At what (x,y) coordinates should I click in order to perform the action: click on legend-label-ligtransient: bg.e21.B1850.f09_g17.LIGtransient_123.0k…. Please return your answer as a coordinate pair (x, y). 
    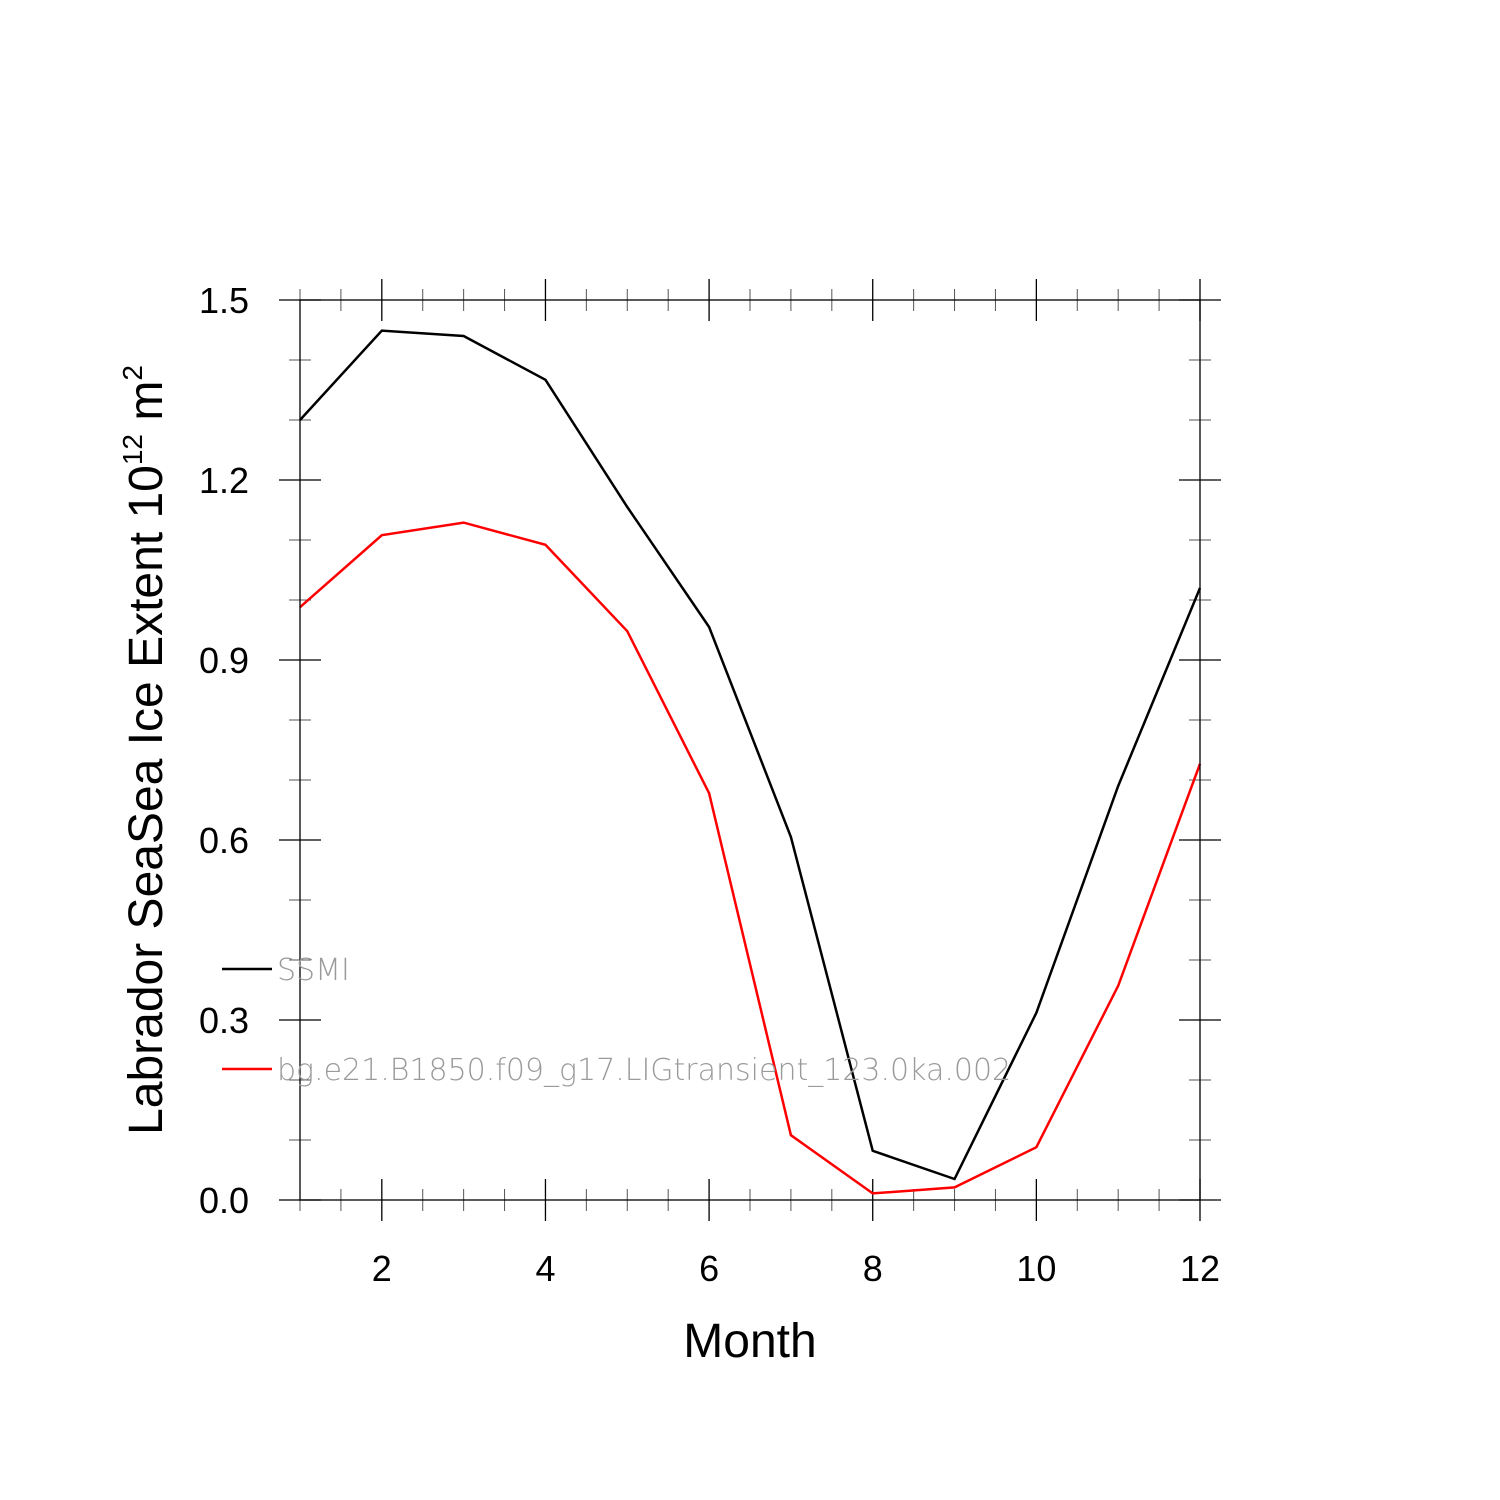
    Looking at the image, I should click on (644, 1070).